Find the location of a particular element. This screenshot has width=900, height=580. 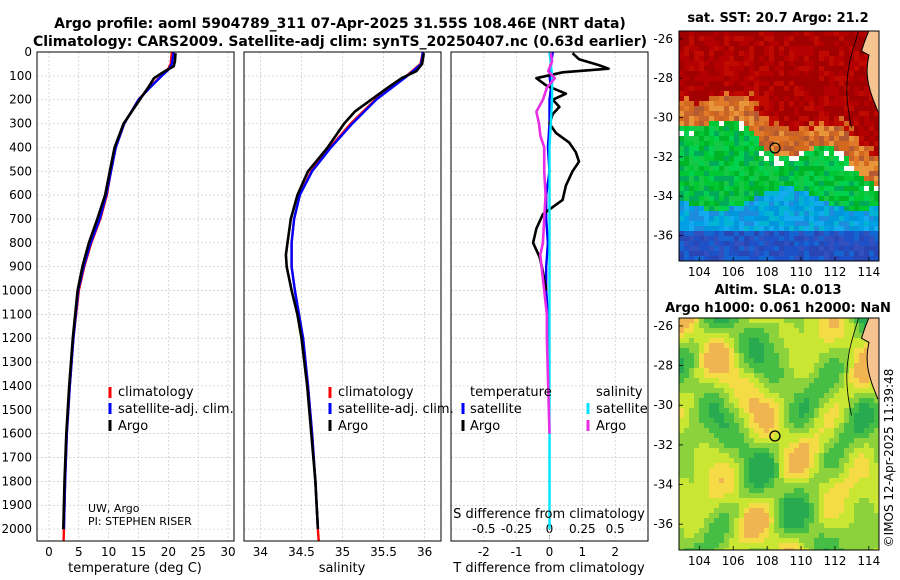

y-tick-label: 1100 is located at coordinates (16, 314).